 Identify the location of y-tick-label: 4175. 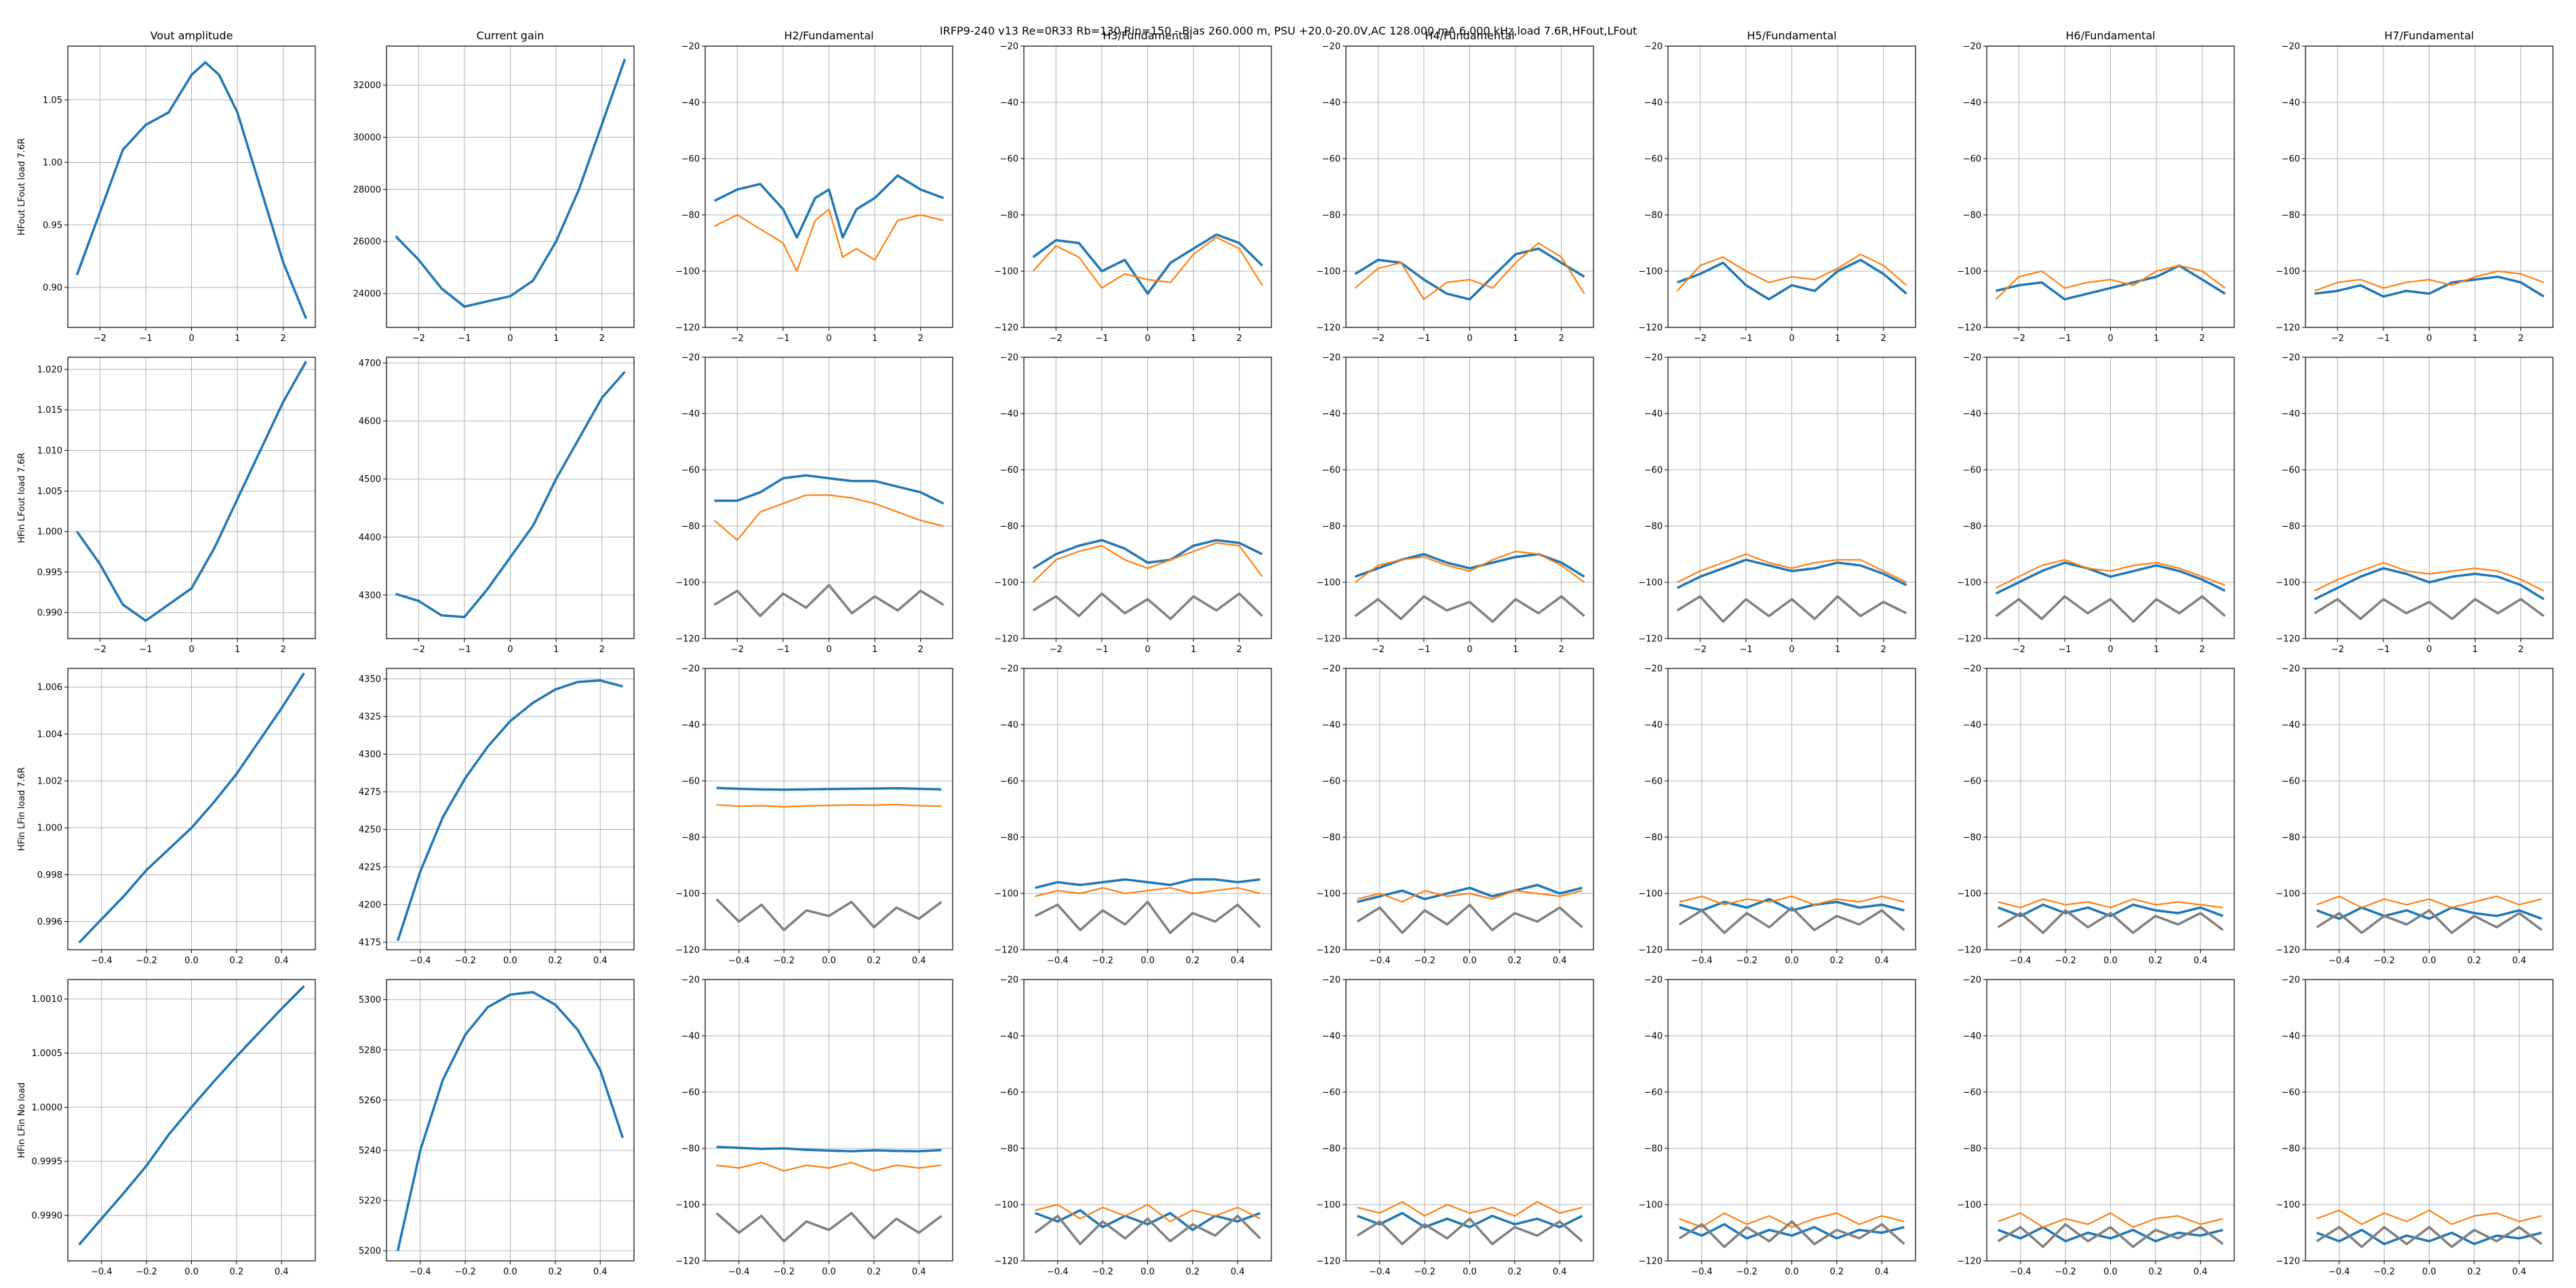
(370, 943).